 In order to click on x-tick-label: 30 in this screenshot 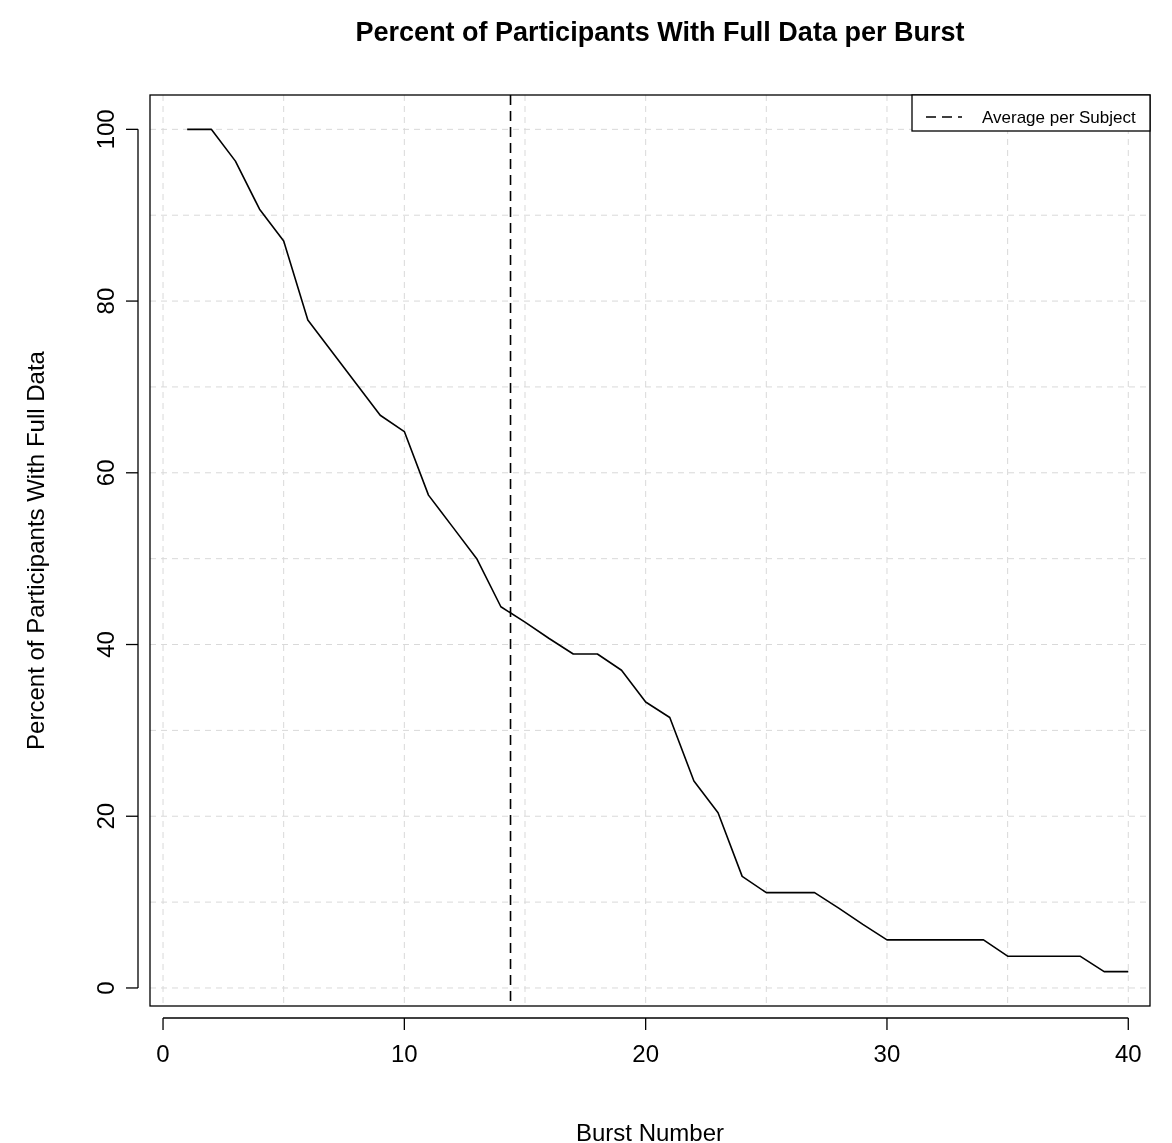, I will do `click(887, 1053)`.